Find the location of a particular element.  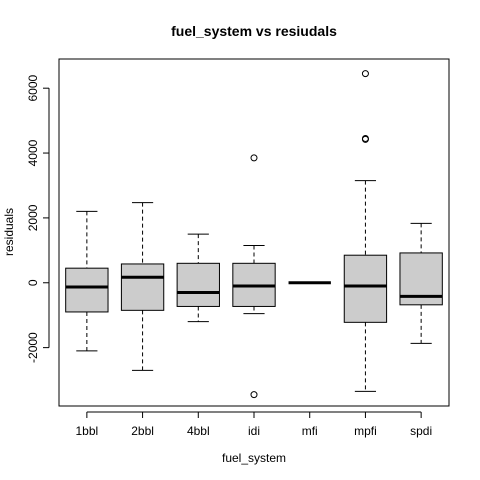

x-tick-label: 2bbl is located at coordinates (142, 431).